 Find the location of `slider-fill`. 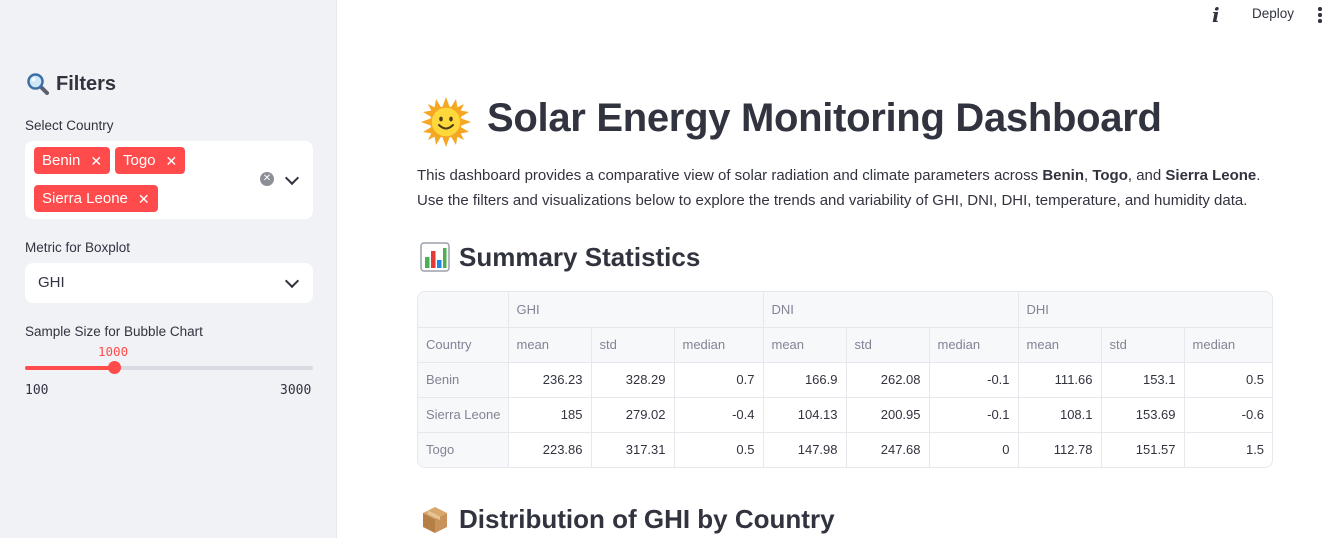

slider-fill is located at coordinates (70, 368).